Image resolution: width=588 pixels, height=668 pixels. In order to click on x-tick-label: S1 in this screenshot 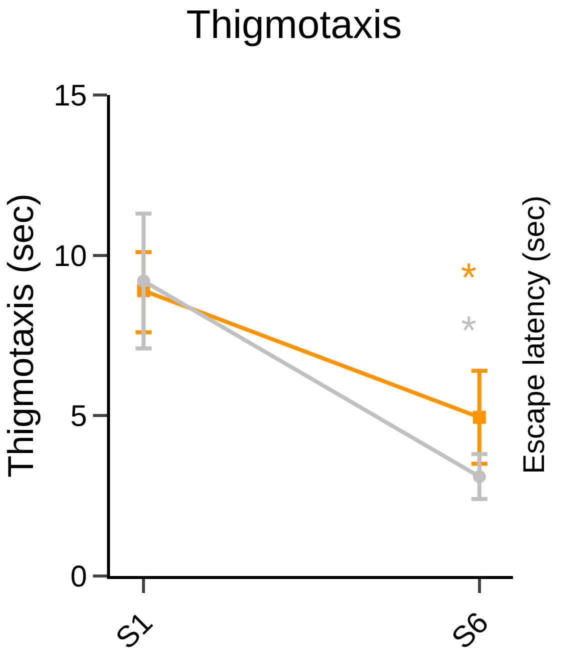, I will do `click(135, 631)`.